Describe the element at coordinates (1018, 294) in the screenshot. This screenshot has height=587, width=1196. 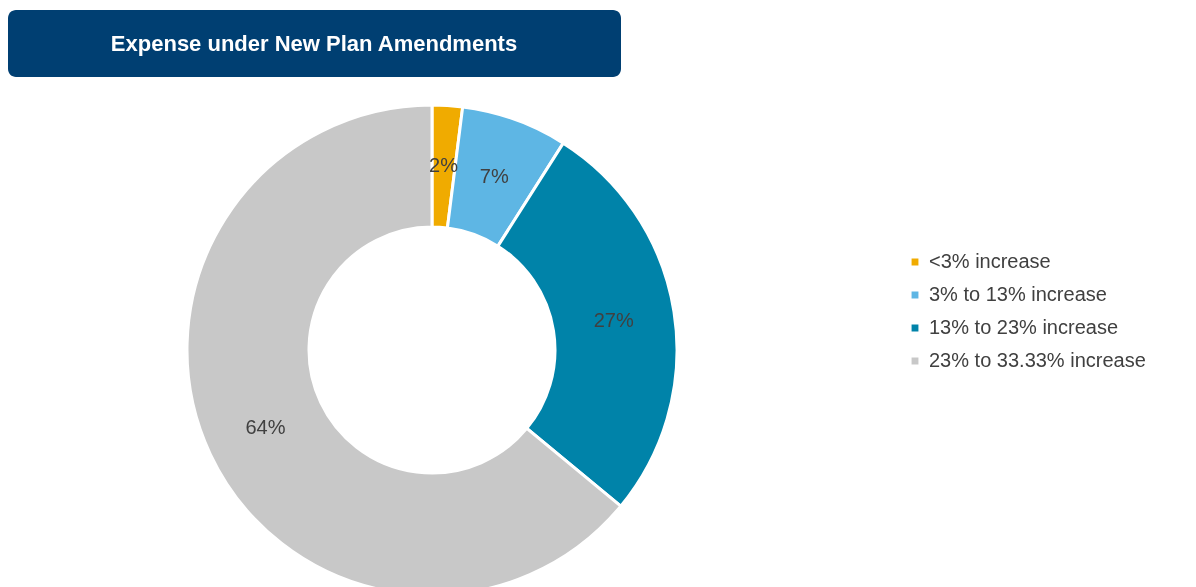
I see `legend-label: 3% to 13% increase` at that location.